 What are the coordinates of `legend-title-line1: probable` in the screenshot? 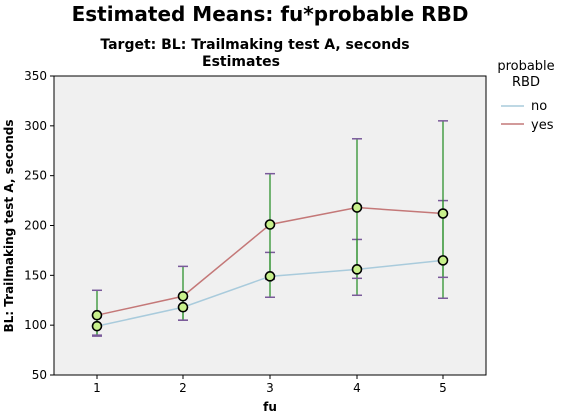 It's located at (525, 66).